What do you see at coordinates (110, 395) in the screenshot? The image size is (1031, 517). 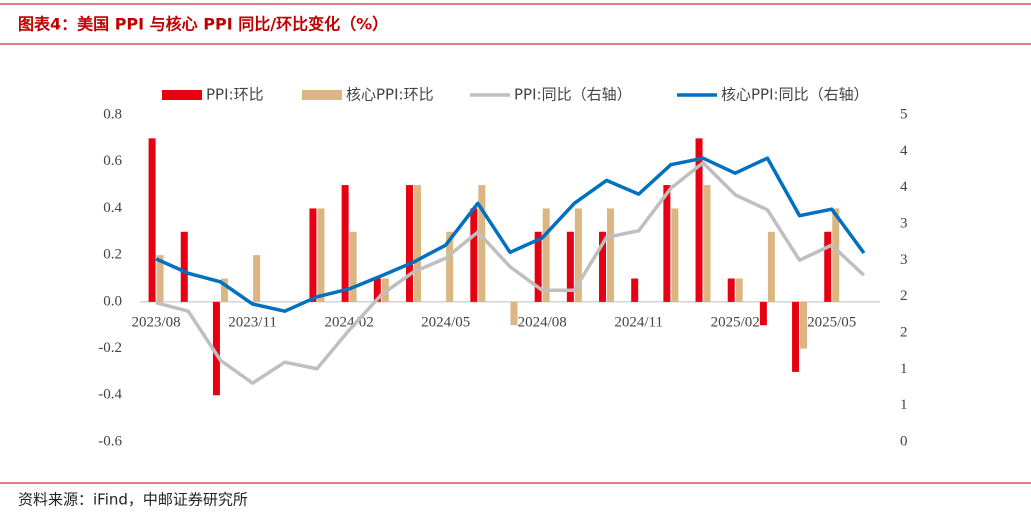 I see `y-tick-label: -0.4` at bounding box center [110, 395].